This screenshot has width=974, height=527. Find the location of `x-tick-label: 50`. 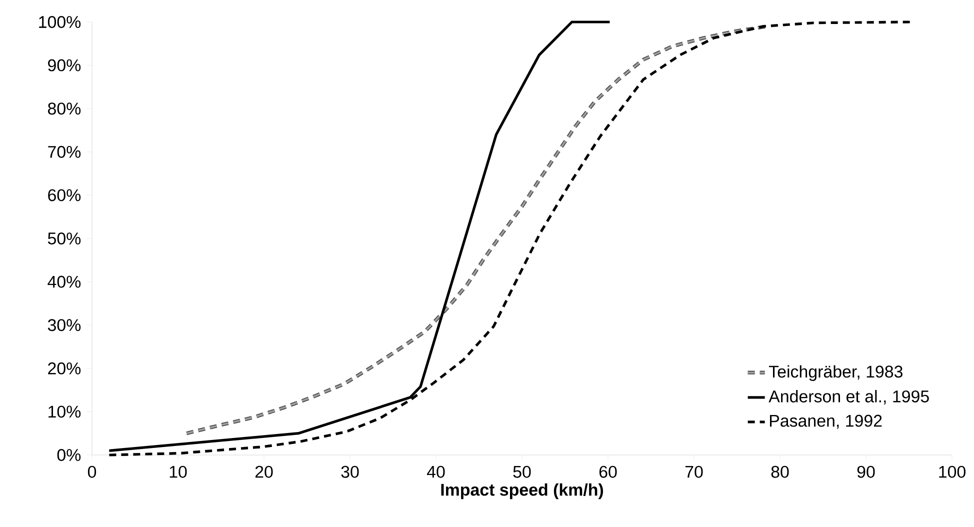

x-tick-label: 50 is located at coordinates (522, 472).